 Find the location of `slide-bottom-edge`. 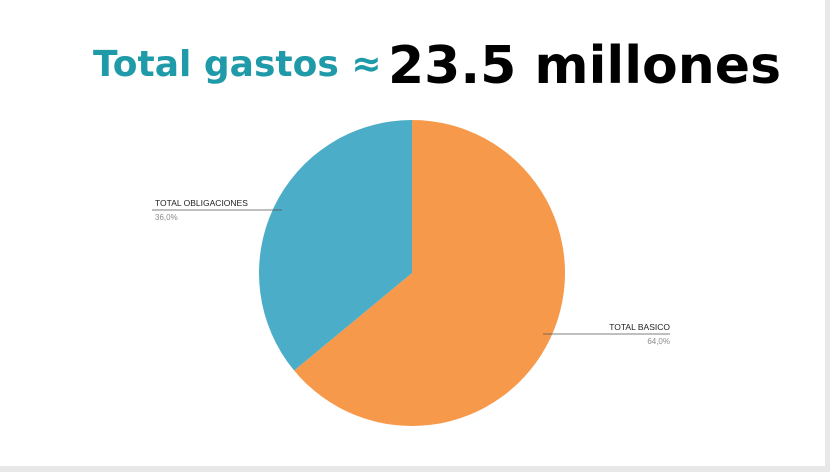

slide-bottom-edge is located at coordinates (415, 469).